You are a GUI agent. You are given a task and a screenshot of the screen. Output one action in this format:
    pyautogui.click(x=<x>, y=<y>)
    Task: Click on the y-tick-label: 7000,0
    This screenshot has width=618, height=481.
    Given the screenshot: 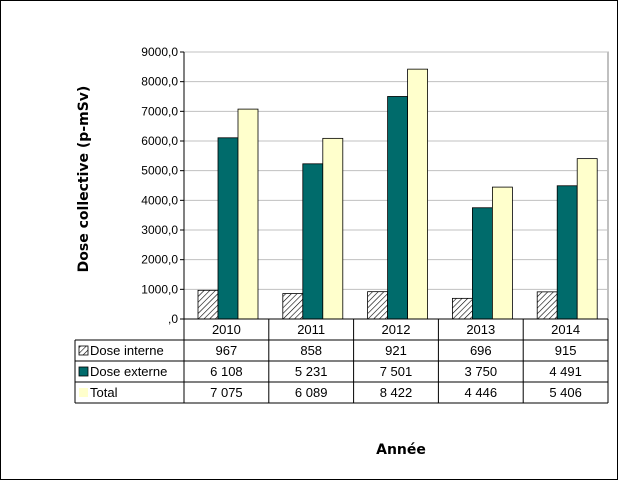 What is the action you would take?
    pyautogui.click(x=159, y=111)
    